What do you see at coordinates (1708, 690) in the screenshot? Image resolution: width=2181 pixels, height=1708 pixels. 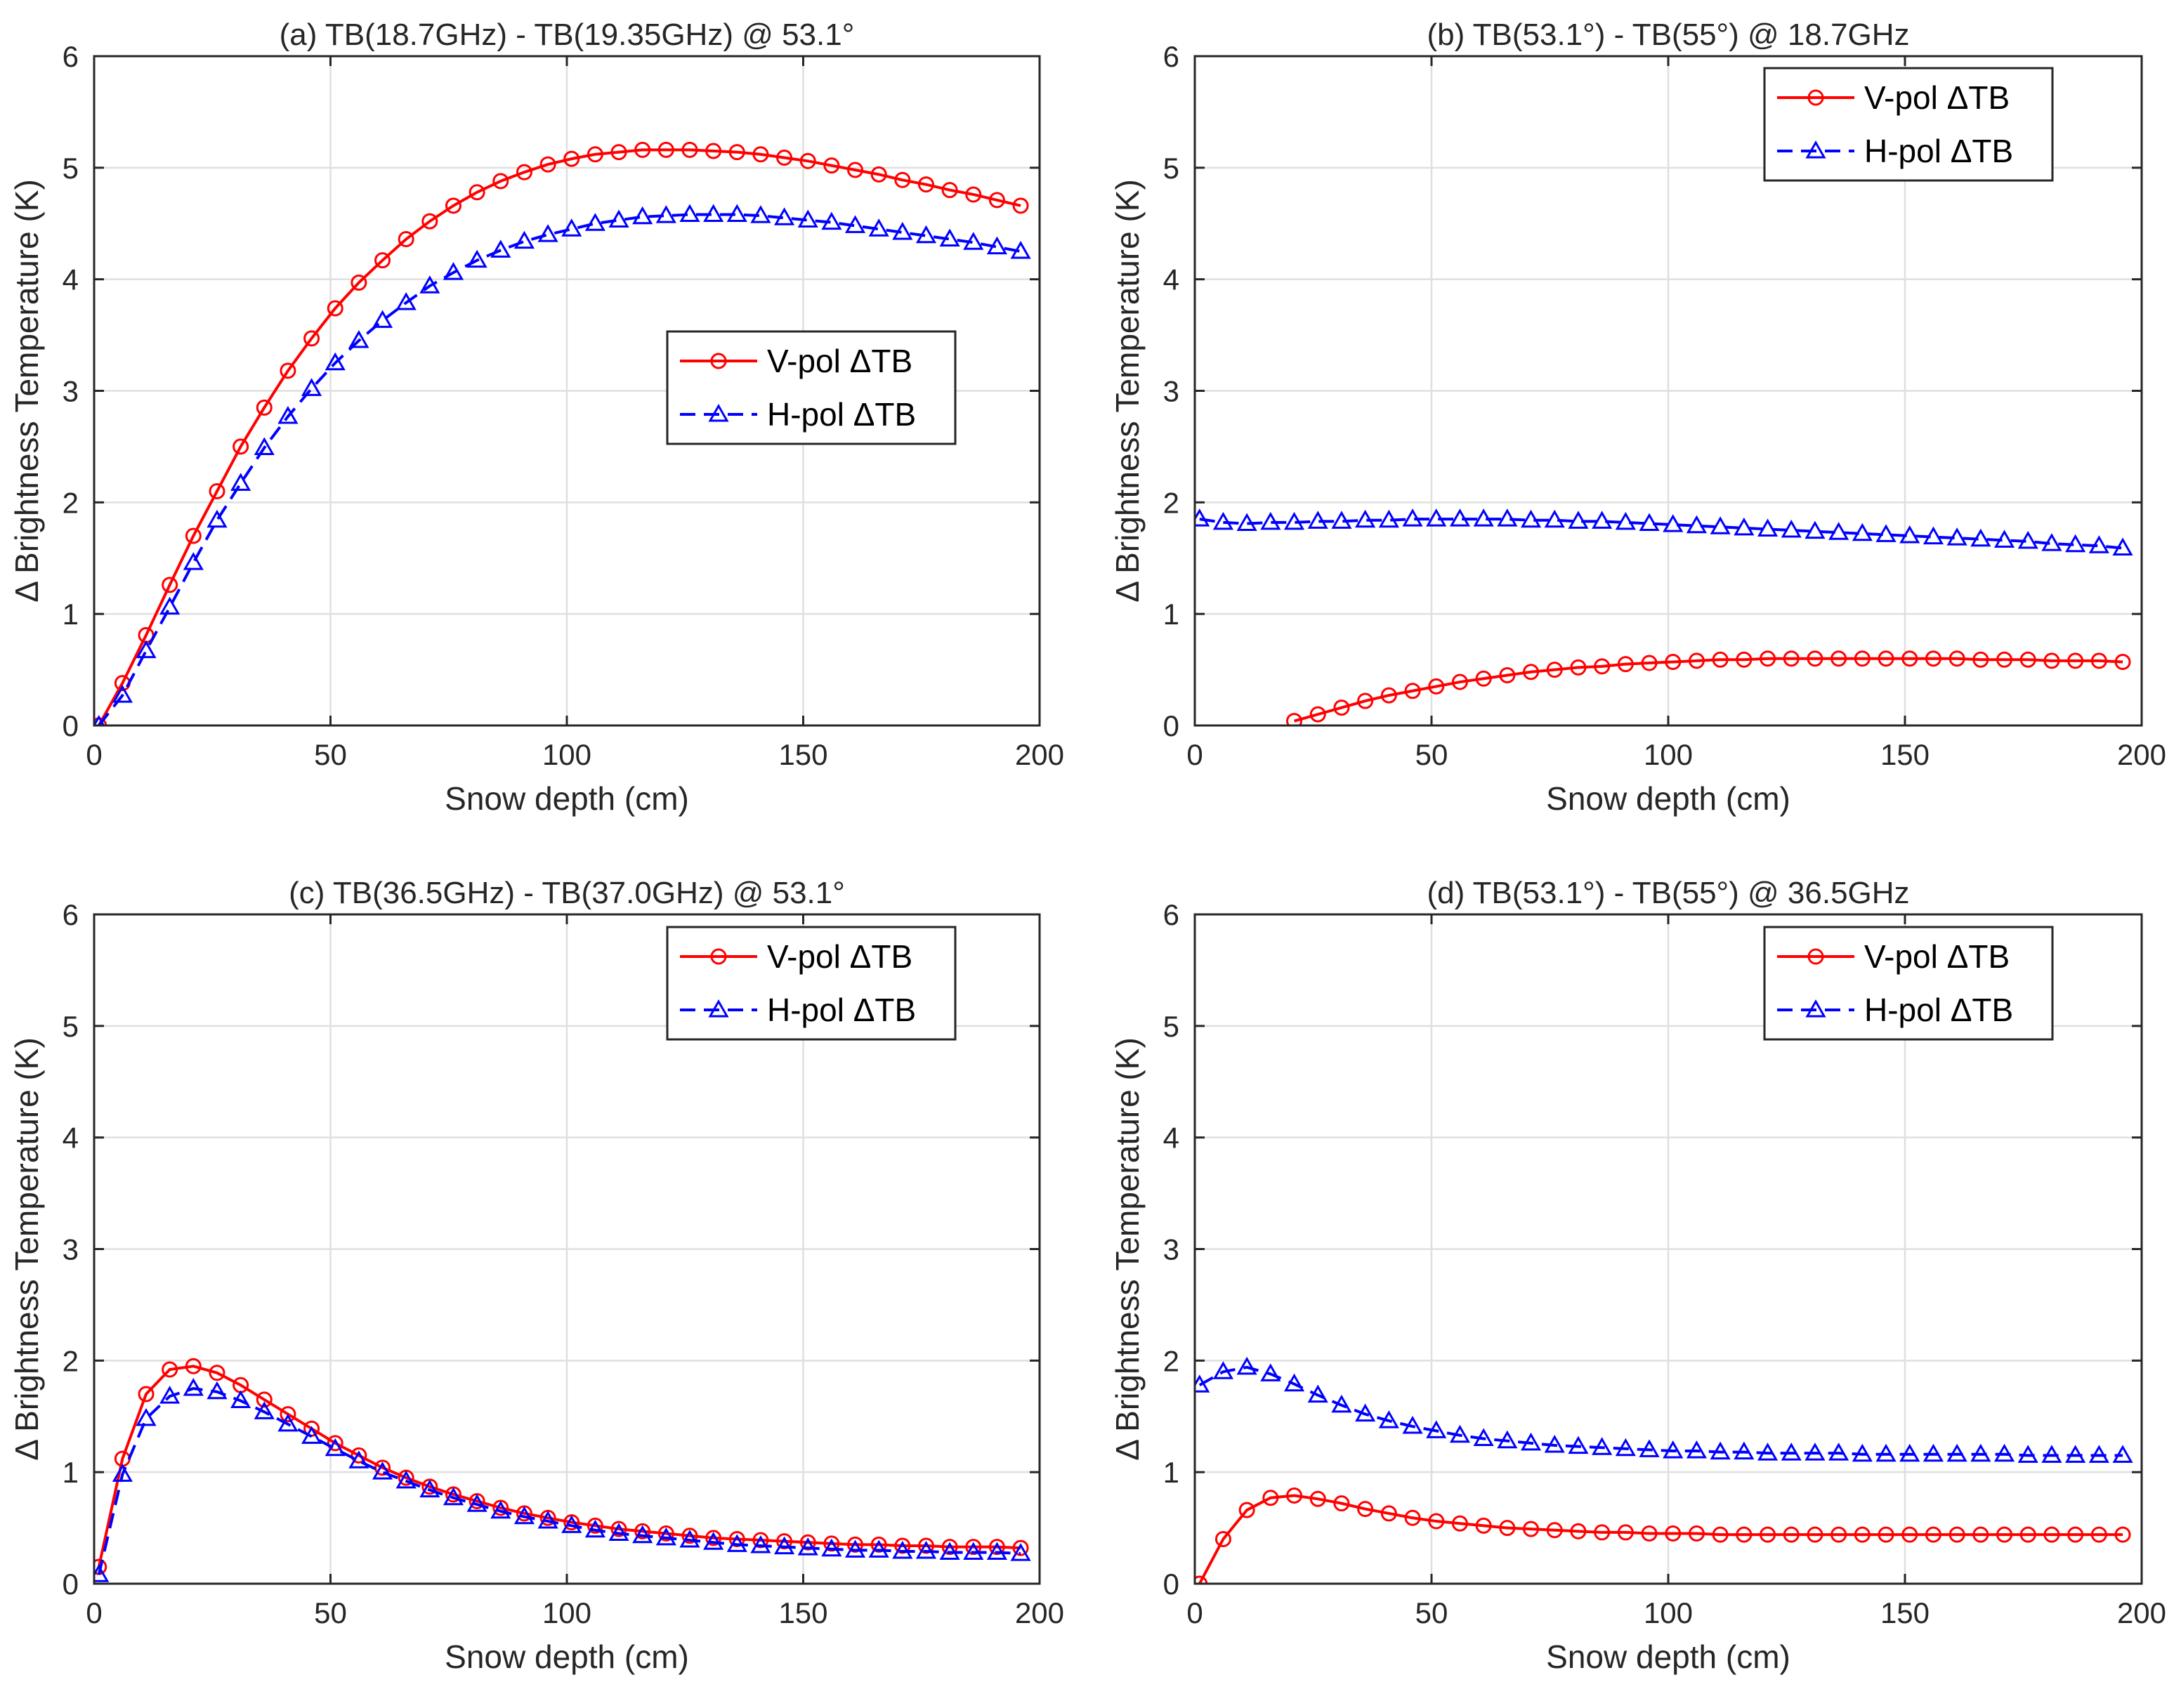 I see `series-line-vpol` at bounding box center [1708, 690].